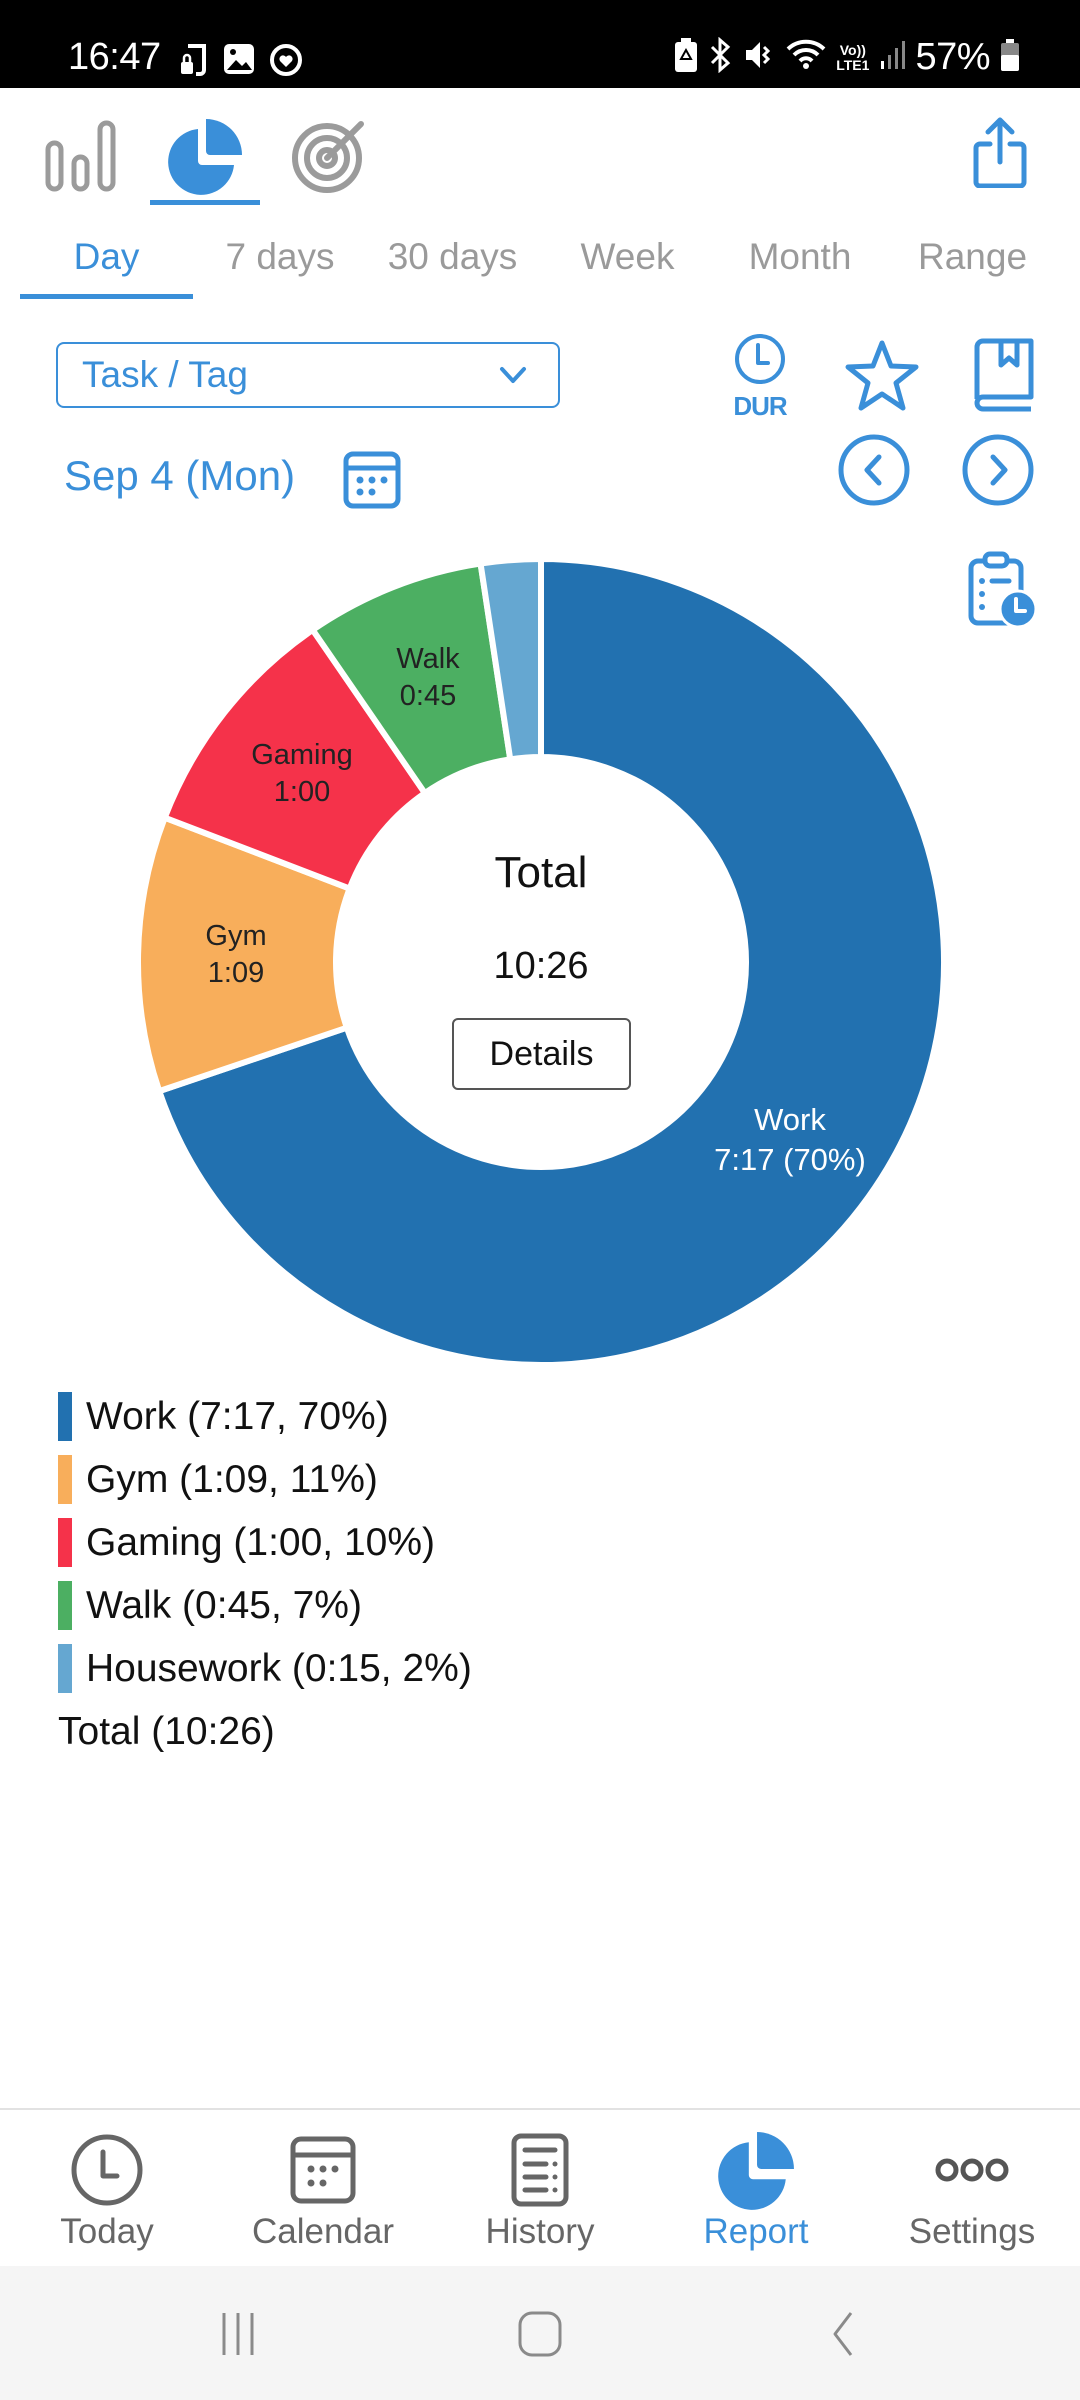 This screenshot has width=1080, height=2400. What do you see at coordinates (952, 57) in the screenshot?
I see `battery-percent: 57%` at bounding box center [952, 57].